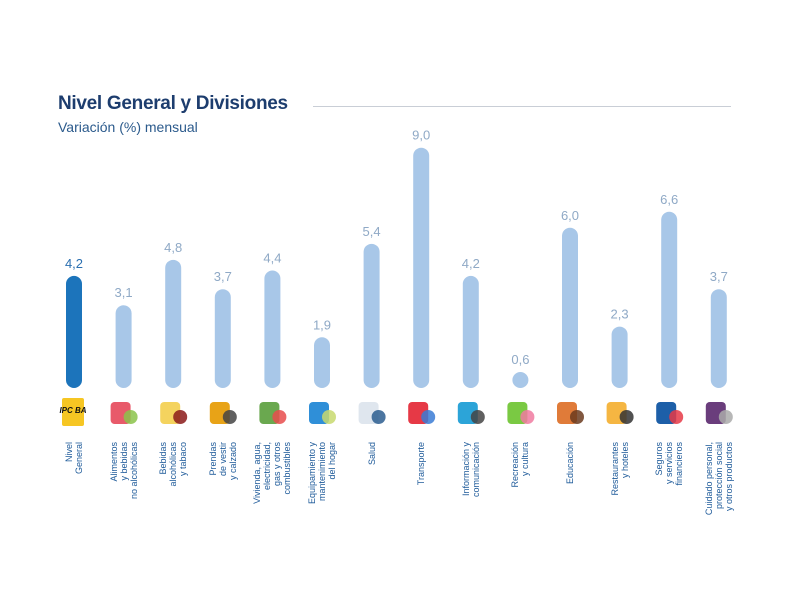 This screenshot has width=790, height=592. What do you see at coordinates (372, 413) in the screenshot?
I see `doctor-icon` at bounding box center [372, 413].